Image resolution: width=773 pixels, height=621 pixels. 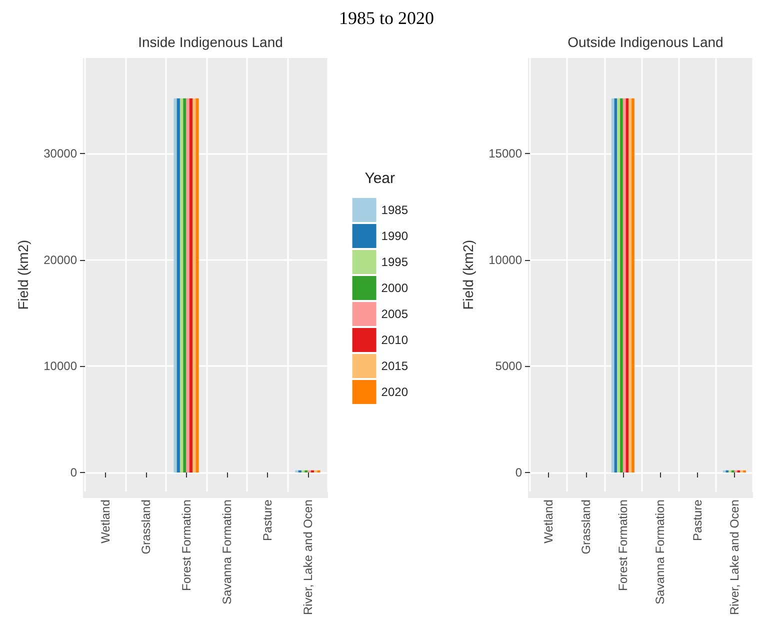 What do you see at coordinates (394, 236) in the screenshot?
I see `legend-label: 1990` at bounding box center [394, 236].